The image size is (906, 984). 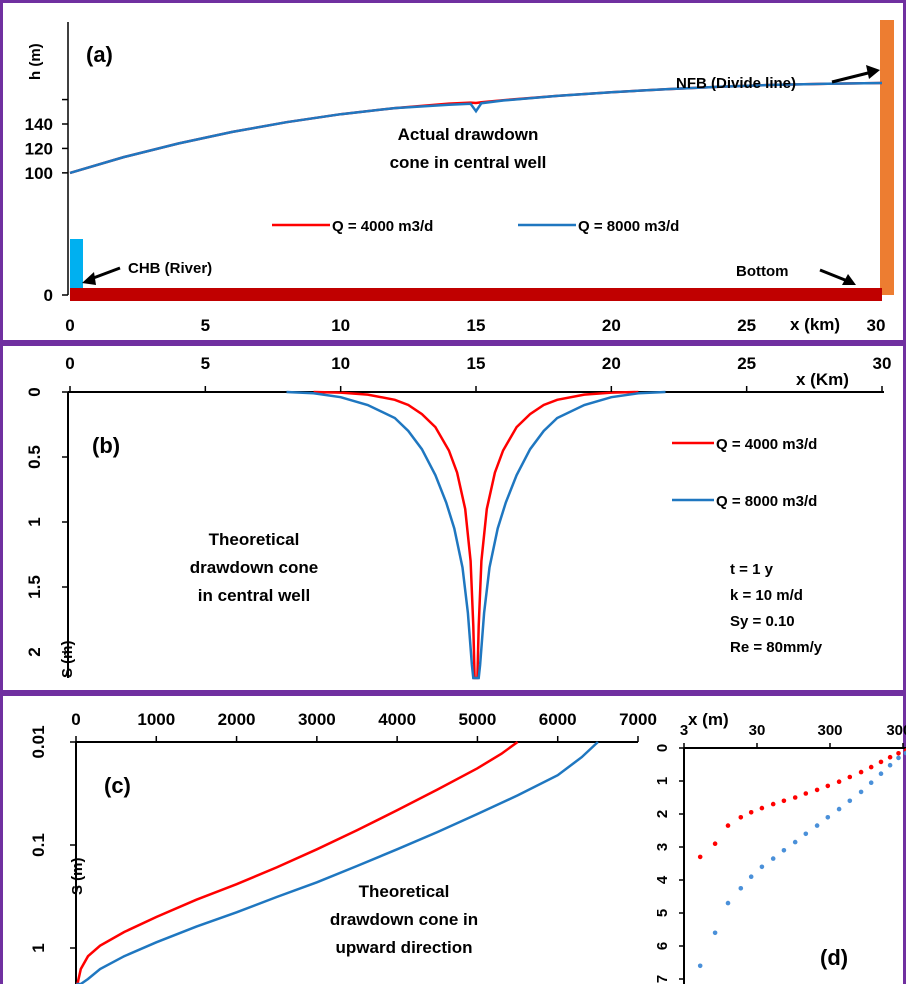 I want to click on panel-label: (c), so click(x=117, y=785).